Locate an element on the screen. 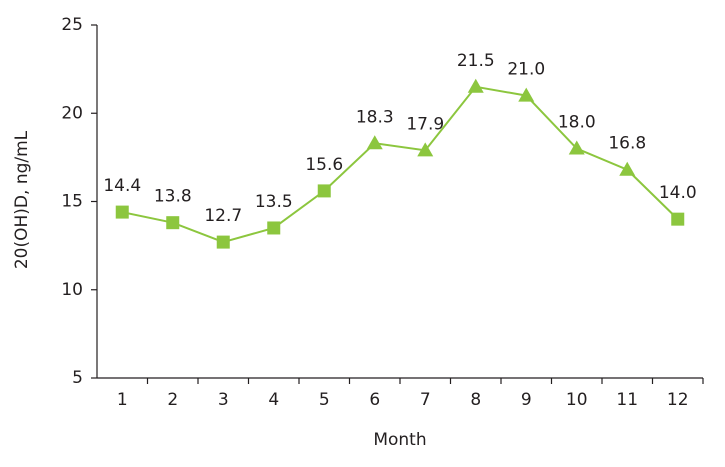  x-tick-label: 8 is located at coordinates (475, 400).